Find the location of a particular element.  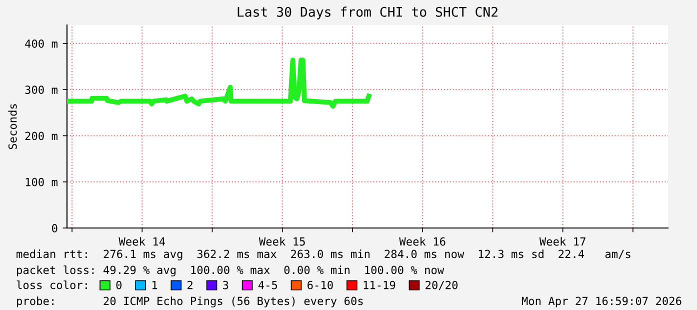

text: median rtt: 276.1 ms avg 362.2 ms max 263.0 ms min 284.0 ms now 12.3 ms sd 22.4 am/s is located at coordinates (323, 255).